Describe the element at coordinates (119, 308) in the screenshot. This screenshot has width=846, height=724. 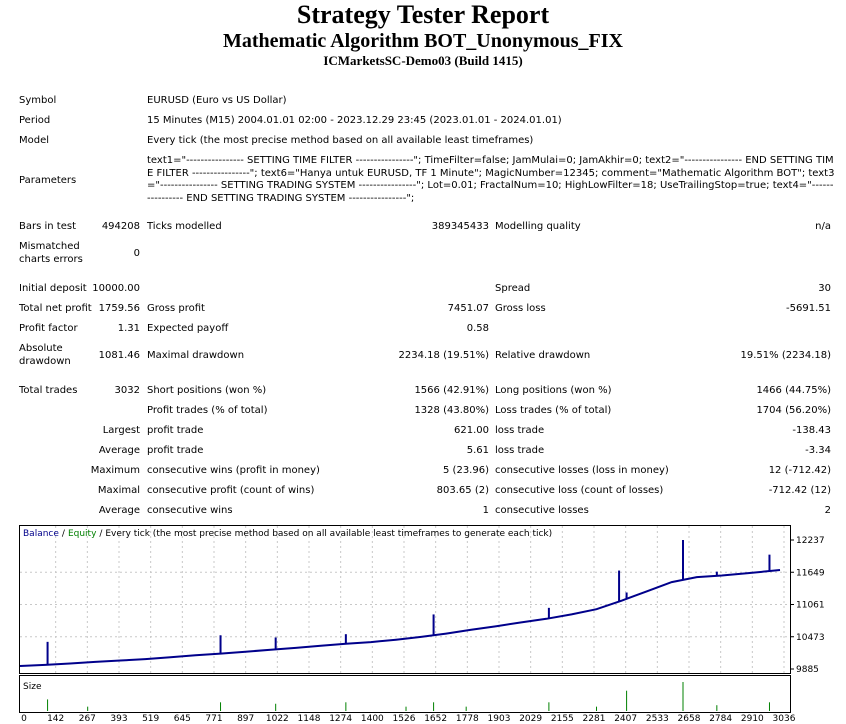
I see `net-profit-value: 1759.56` at that location.